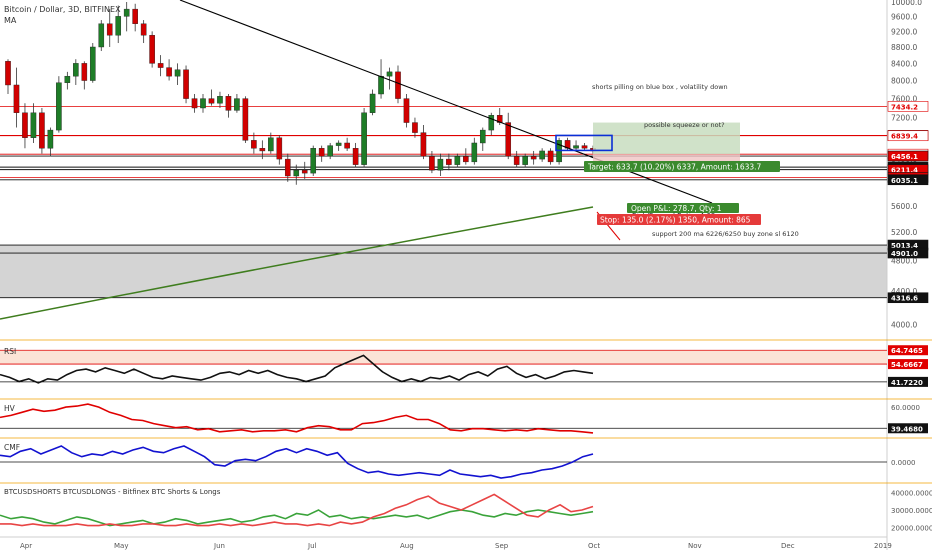  What do you see at coordinates (904, 47) in the screenshot?
I see `y-tick-label: 8800.0` at bounding box center [904, 47].